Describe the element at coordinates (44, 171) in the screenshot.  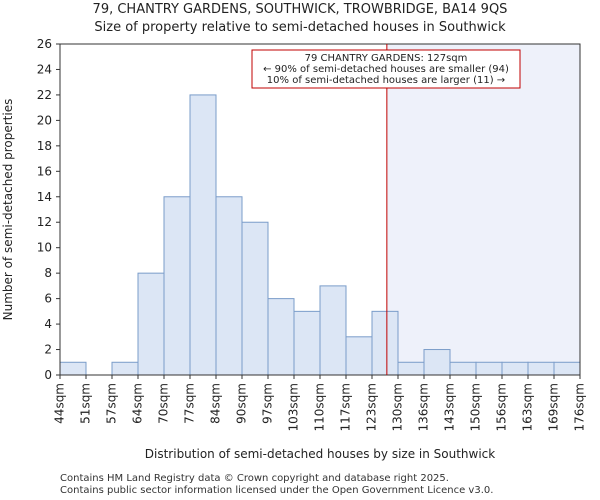
I see `y-tick-label: 16` at that location.